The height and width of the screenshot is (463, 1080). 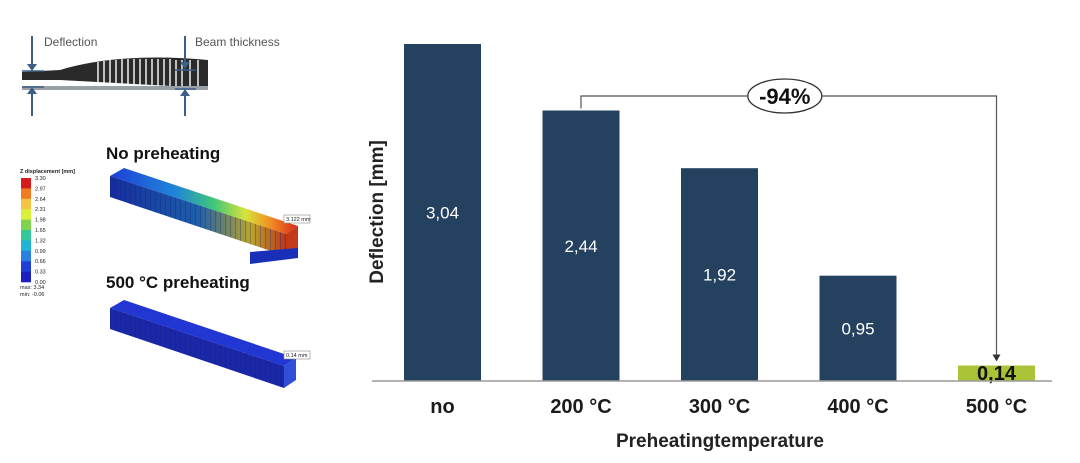 I want to click on legend-tick-label: 1.65, so click(x=40, y=231).